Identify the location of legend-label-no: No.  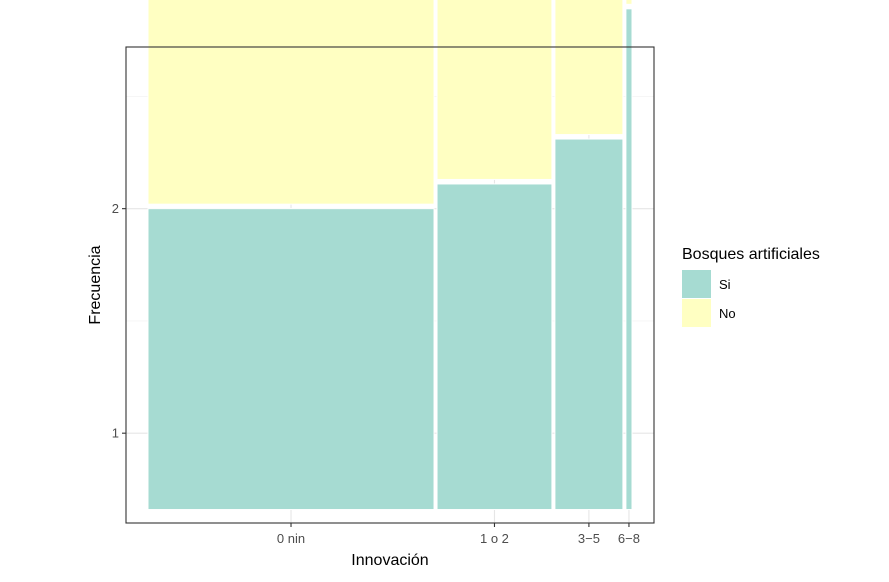
(727, 313).